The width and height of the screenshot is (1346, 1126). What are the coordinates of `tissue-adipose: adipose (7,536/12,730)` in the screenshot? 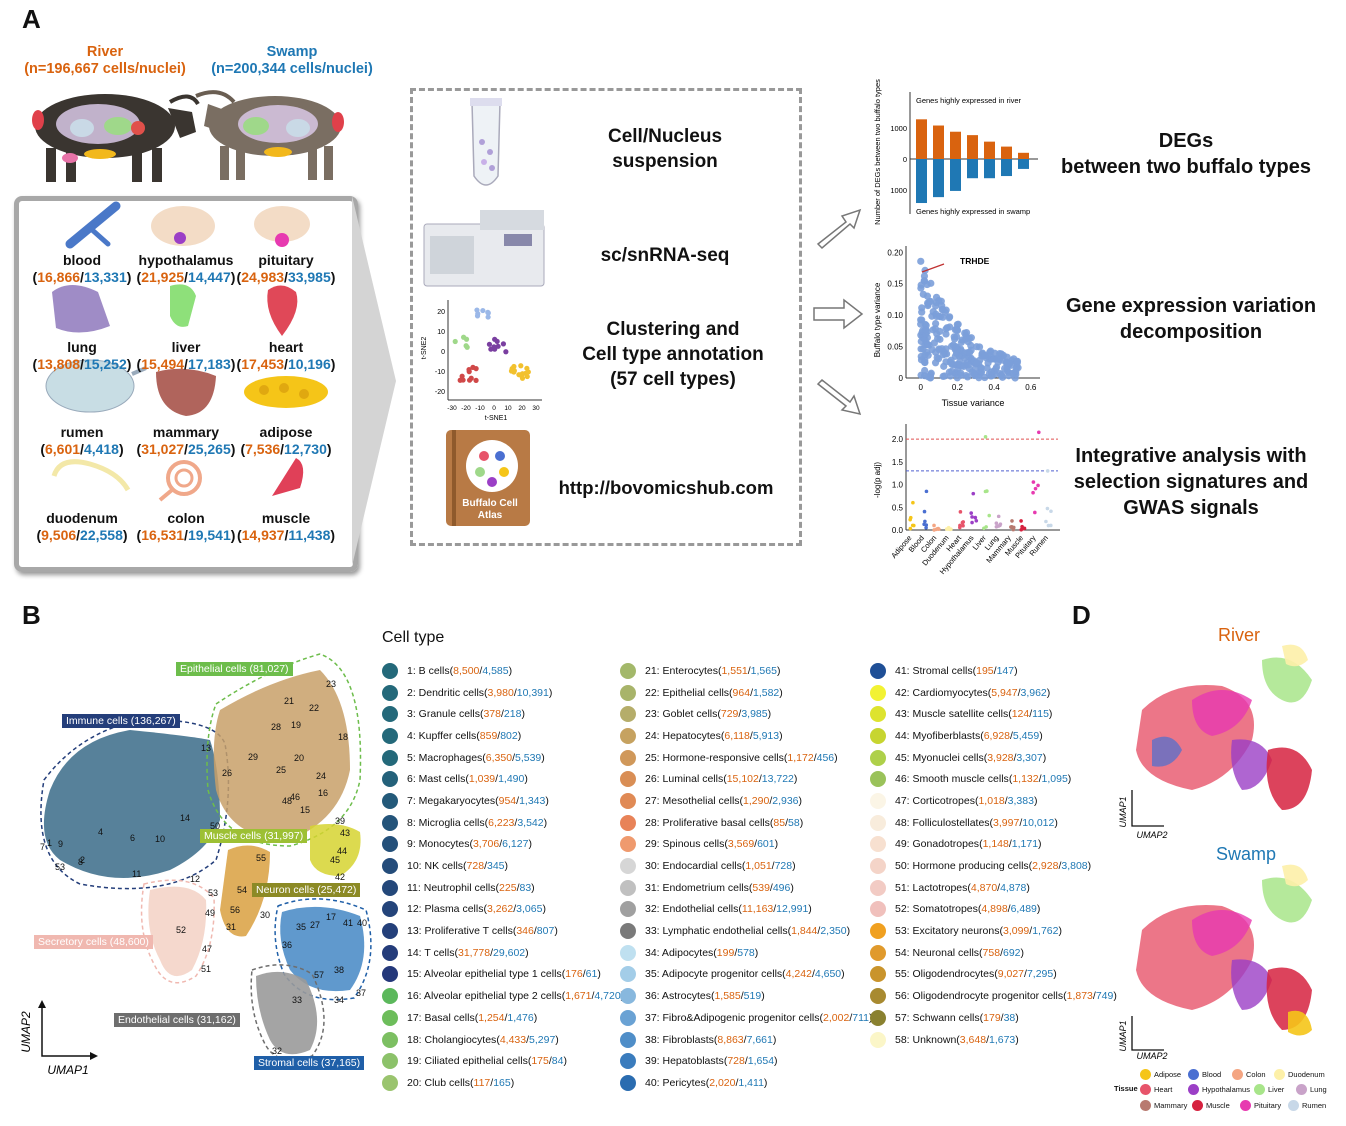 It's located at (286, 440).